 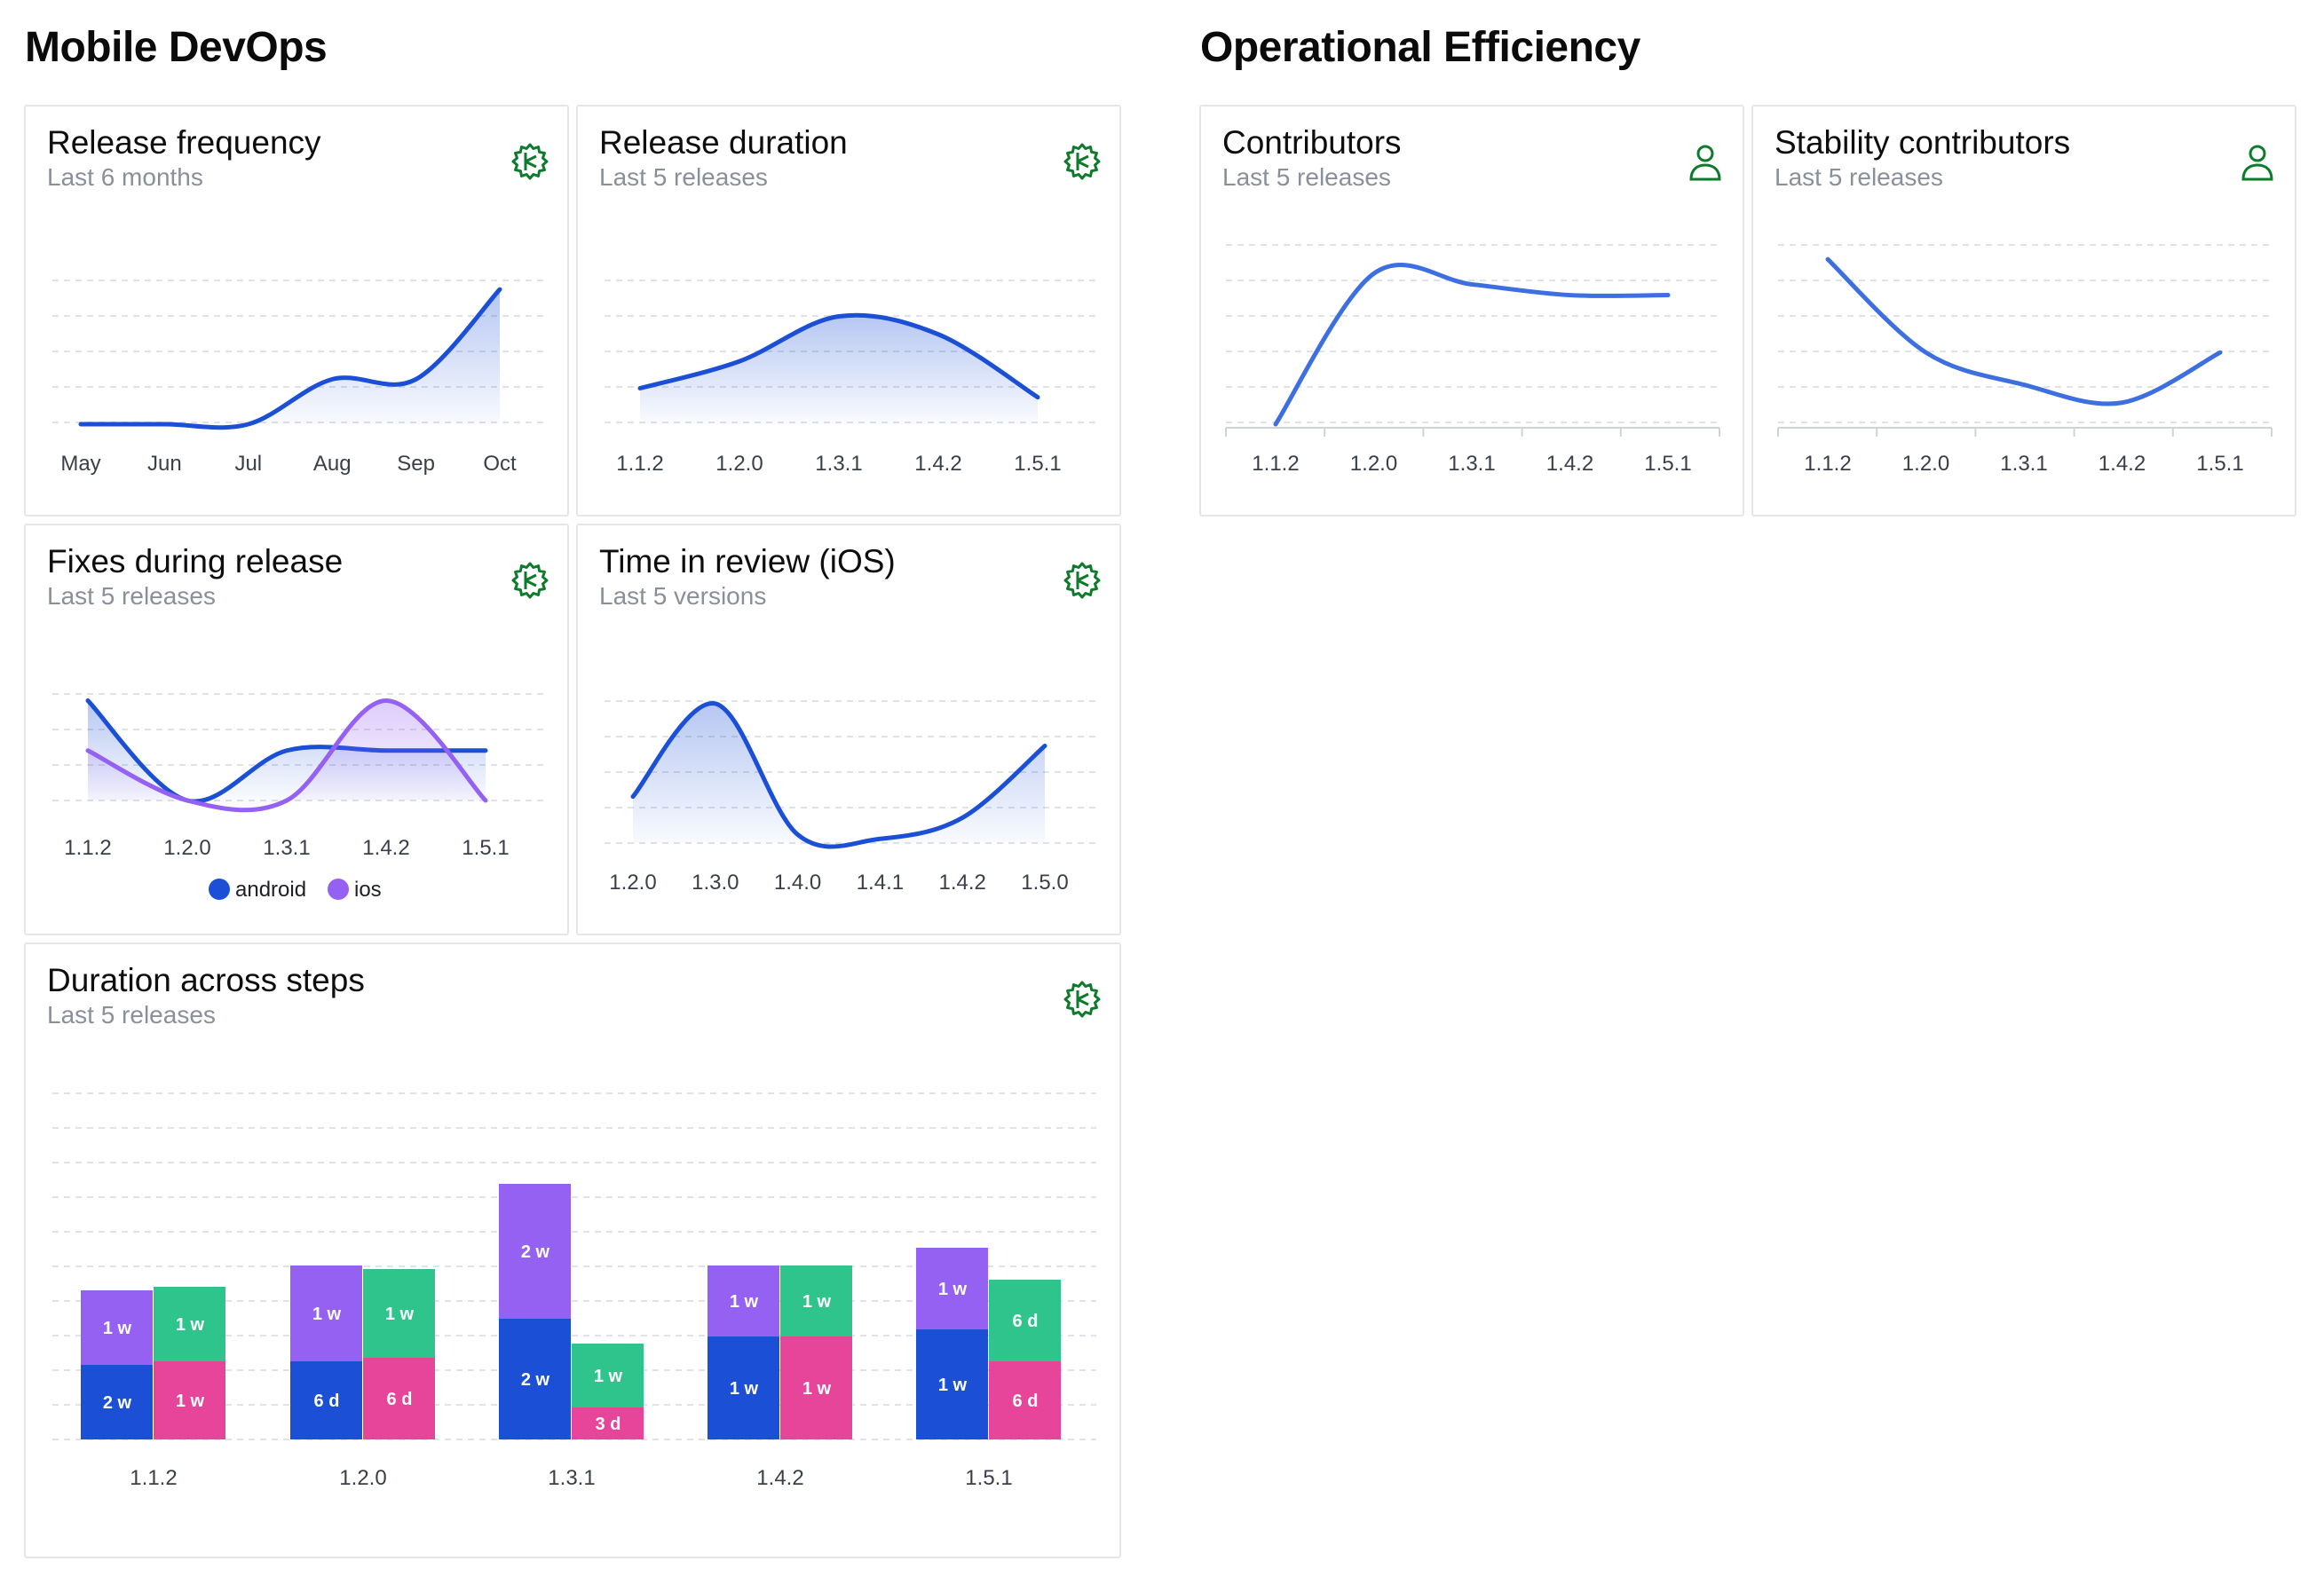 I want to click on card-title: Release frequency, so click(x=184, y=142).